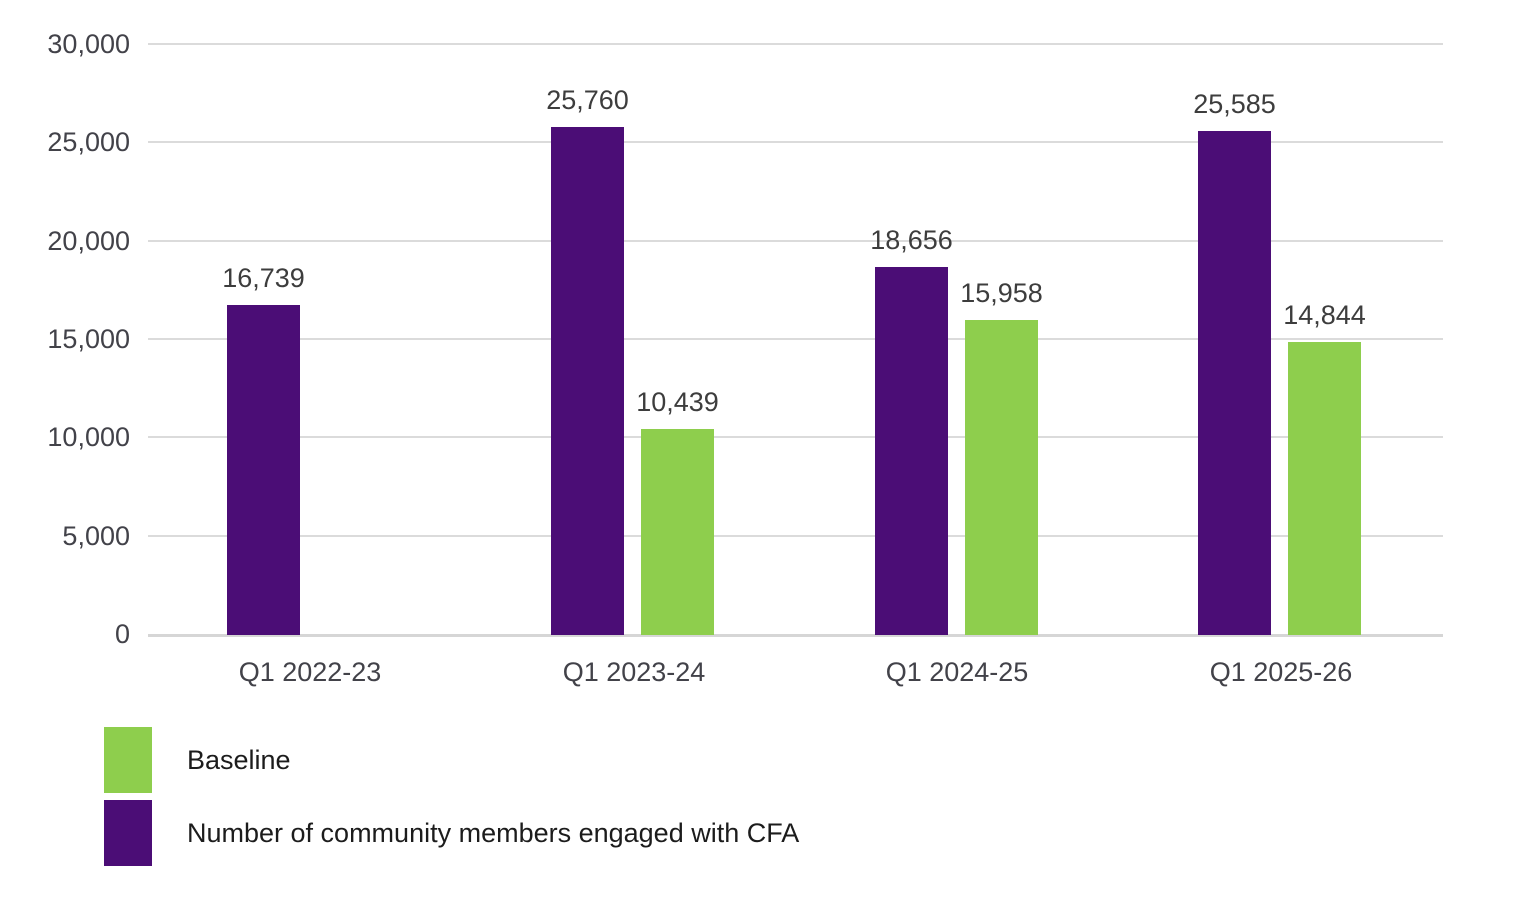 This screenshot has width=1536, height=897. I want to click on legend-swatch-engaged, so click(128, 833).